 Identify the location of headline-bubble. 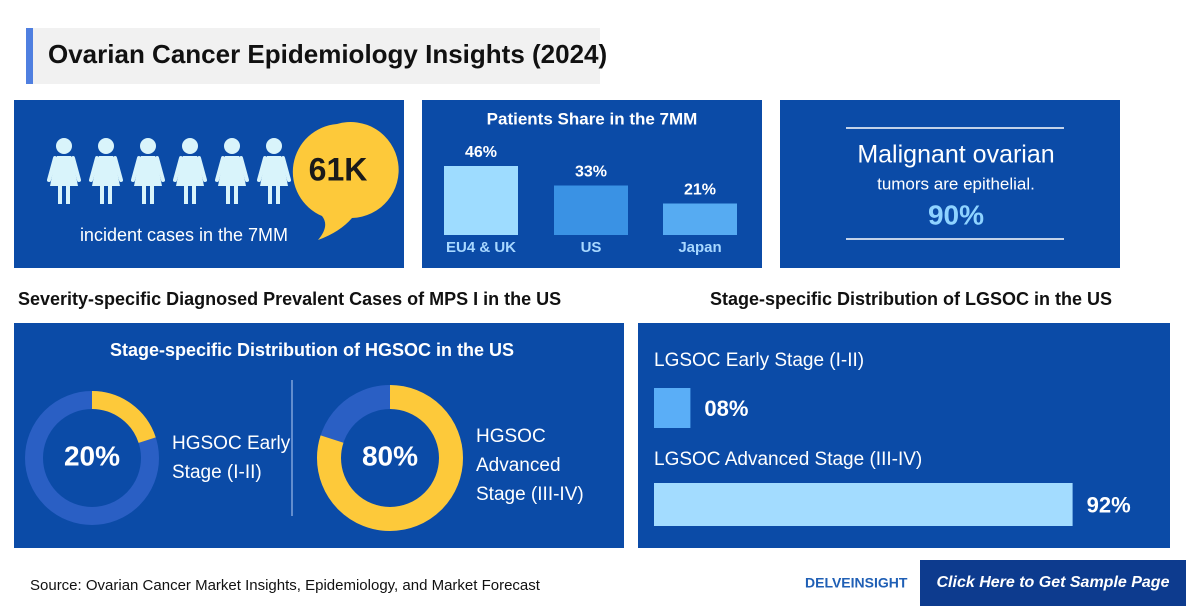
(345, 181).